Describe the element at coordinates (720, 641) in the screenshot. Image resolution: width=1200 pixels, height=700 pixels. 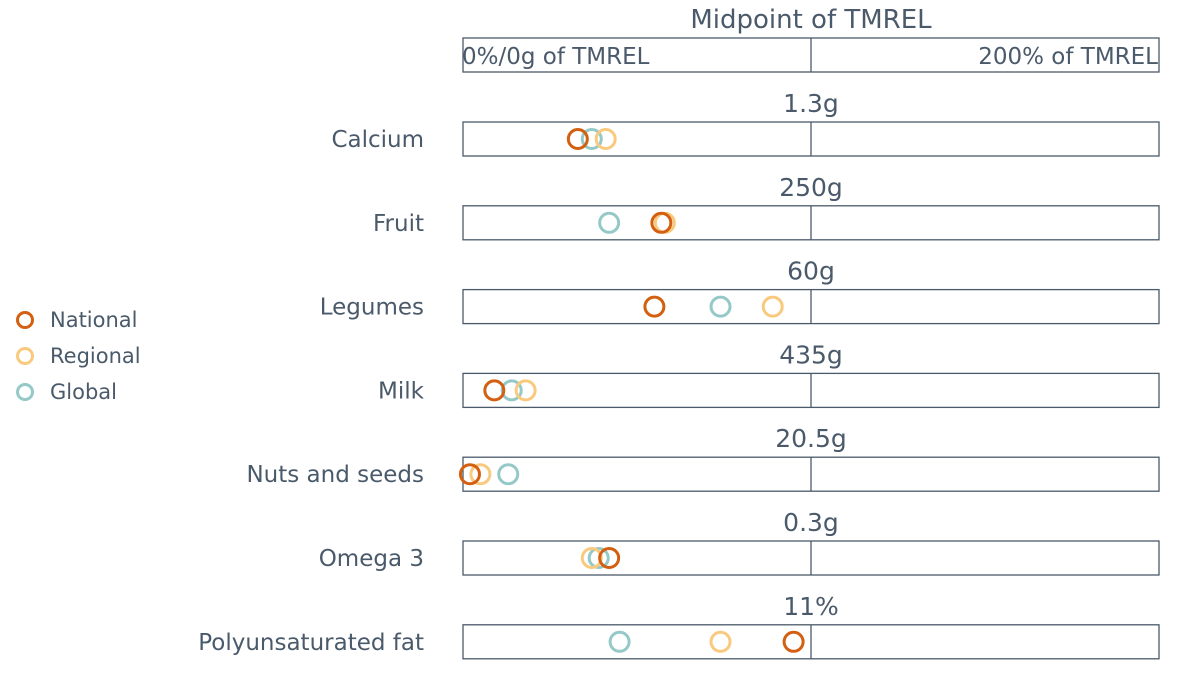
I see `point-regional-polyunsaturated-fat` at that location.